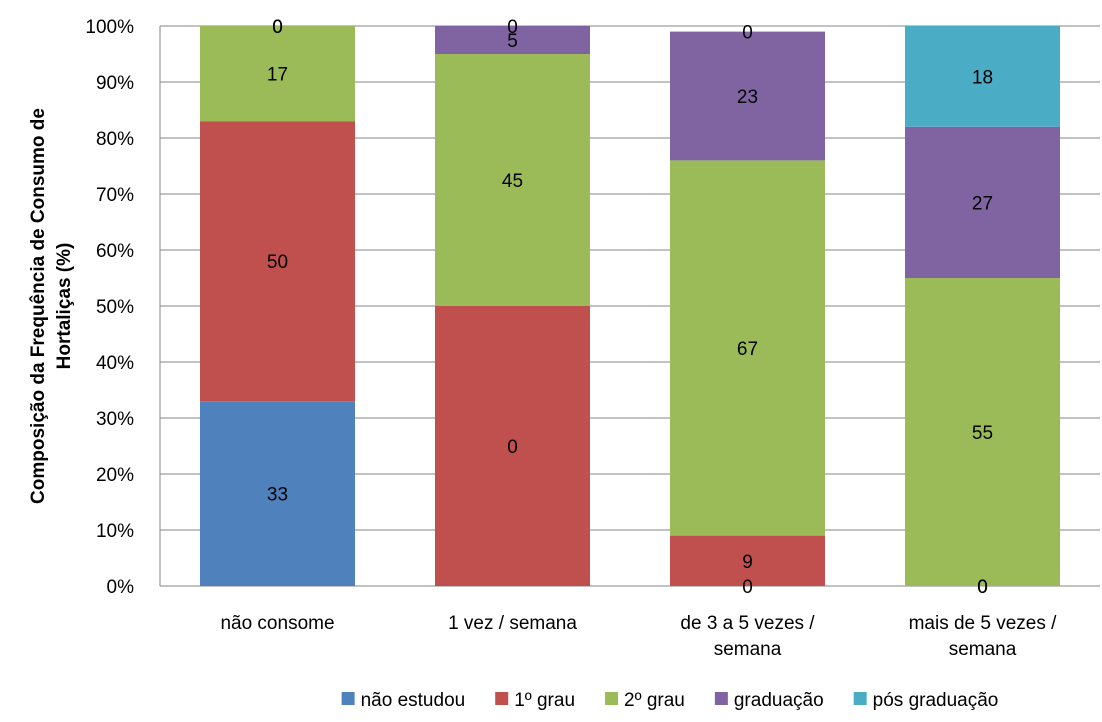 This screenshot has height=722, width=1102. I want to click on x-tick-label-line: mais de 5 vezes /, so click(983, 623).